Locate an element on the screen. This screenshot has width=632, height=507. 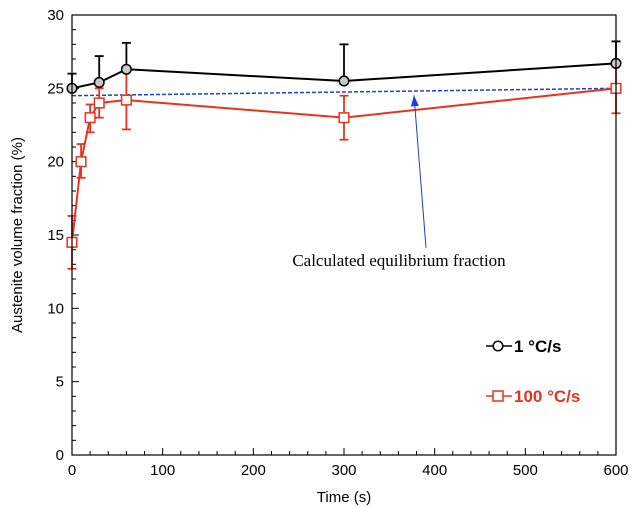
annotation-arrow-shaft is located at coordinates (420, 171).